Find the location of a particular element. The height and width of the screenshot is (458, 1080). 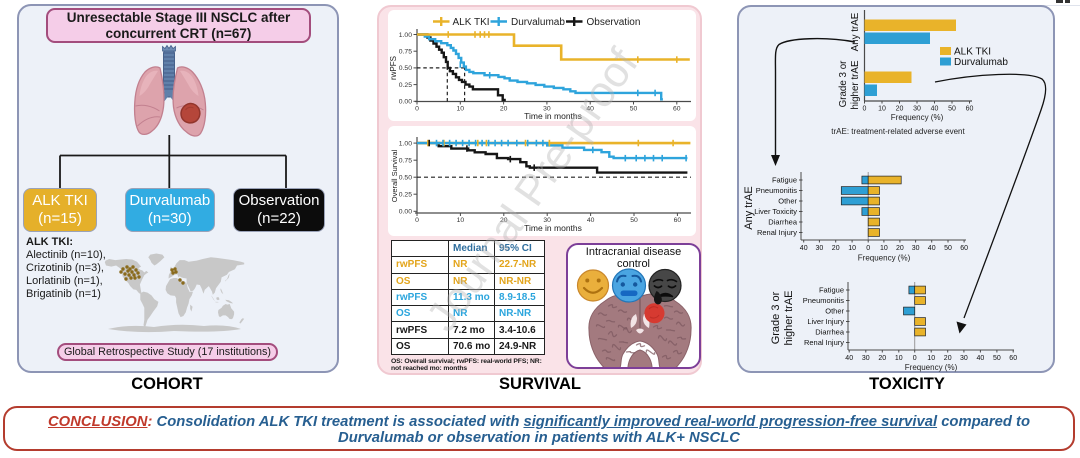

svg-text: Liver Injury is located at coordinates (825, 321).